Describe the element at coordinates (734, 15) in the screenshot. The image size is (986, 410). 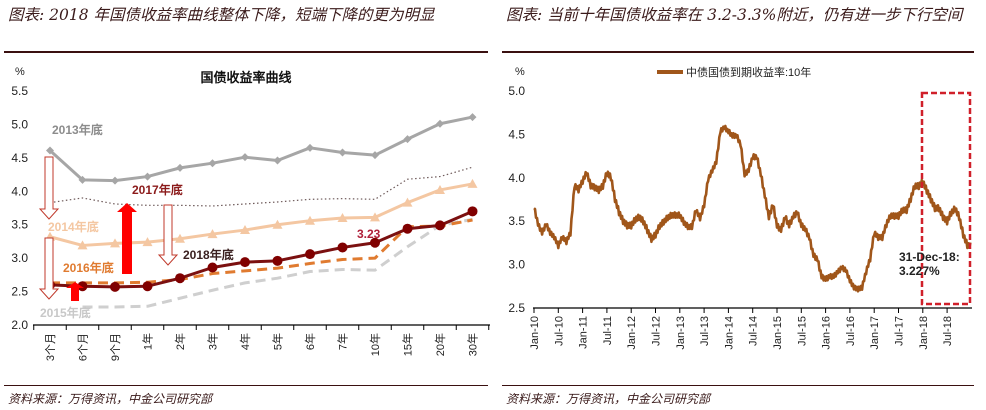
I see `right-caption: 图表: 当前十年国债收益率在 3.2-3.3%附近，仍有进一步下行空间` at that location.